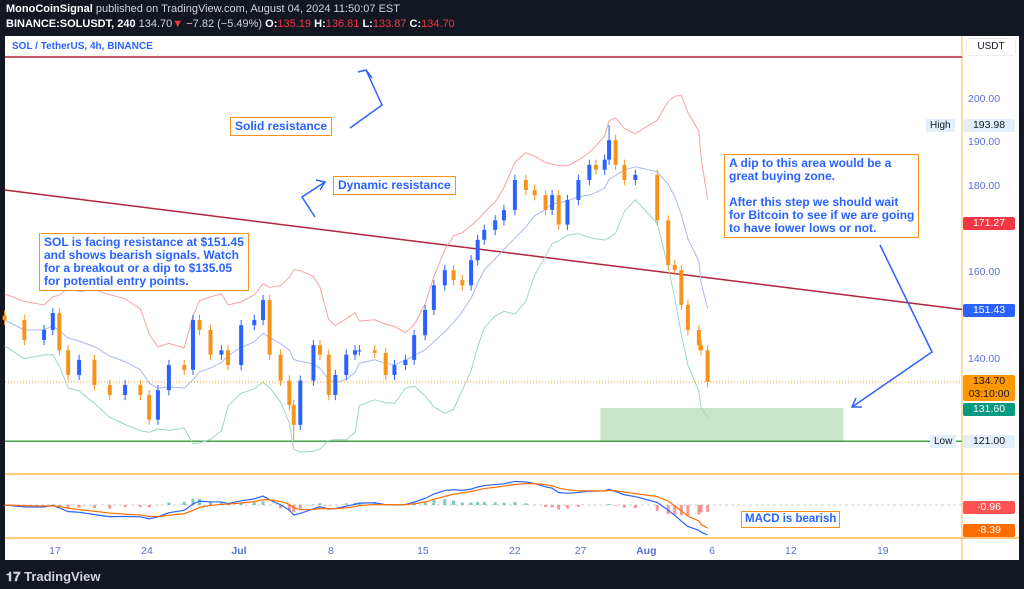  Describe the element at coordinates (984, 358) in the screenshot. I see `price-tick-label: 140.00` at that location.